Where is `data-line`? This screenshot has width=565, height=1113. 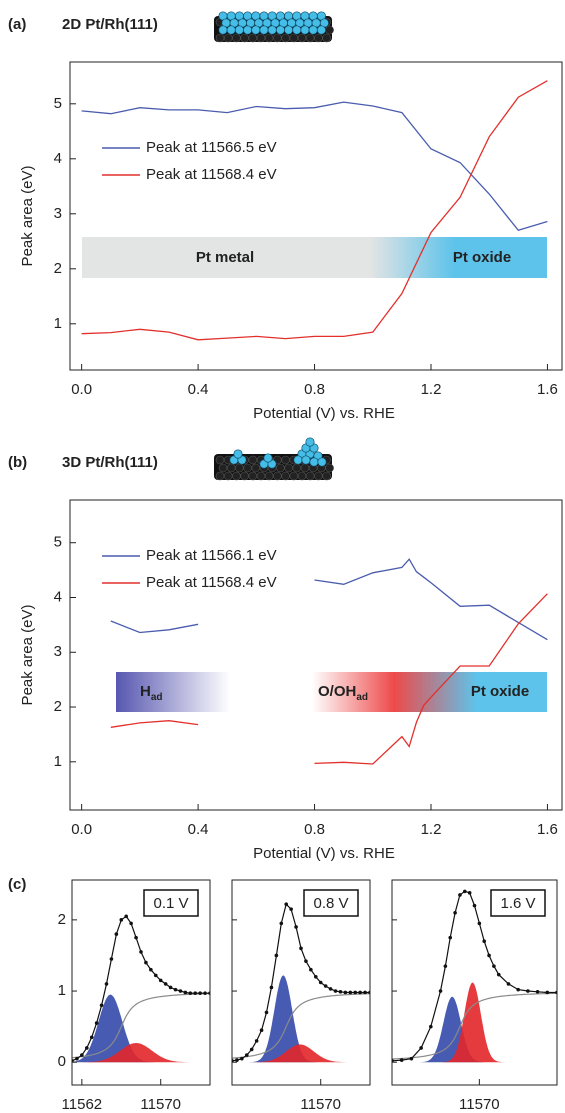 data-line is located at coordinates (141, 988).